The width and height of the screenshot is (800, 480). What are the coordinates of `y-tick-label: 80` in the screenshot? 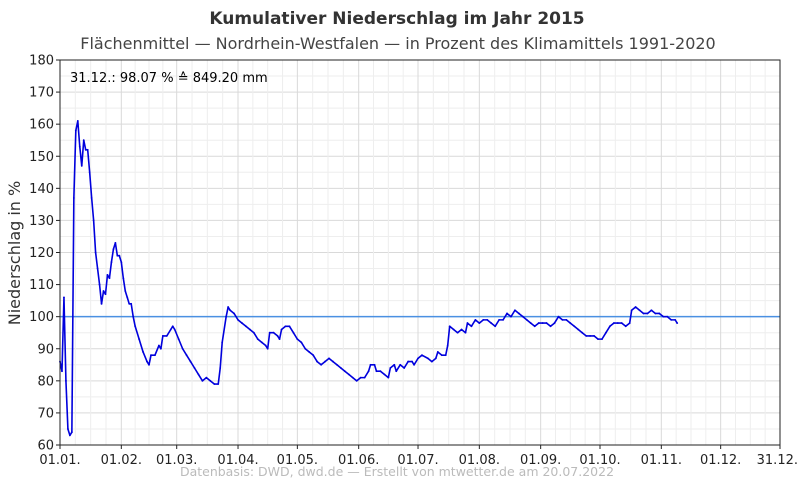 It's located at (45, 381).